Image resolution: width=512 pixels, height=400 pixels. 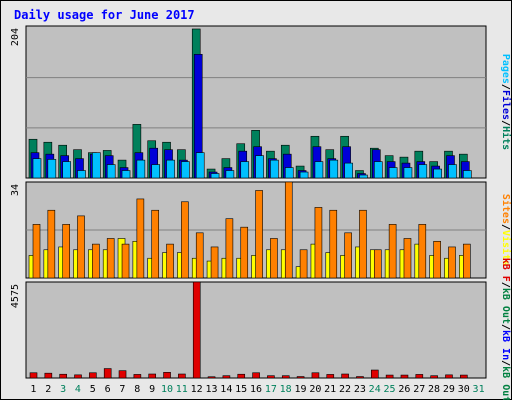 I want to click on legend-sites-visits-item-2: Visits, so click(x=506, y=248).